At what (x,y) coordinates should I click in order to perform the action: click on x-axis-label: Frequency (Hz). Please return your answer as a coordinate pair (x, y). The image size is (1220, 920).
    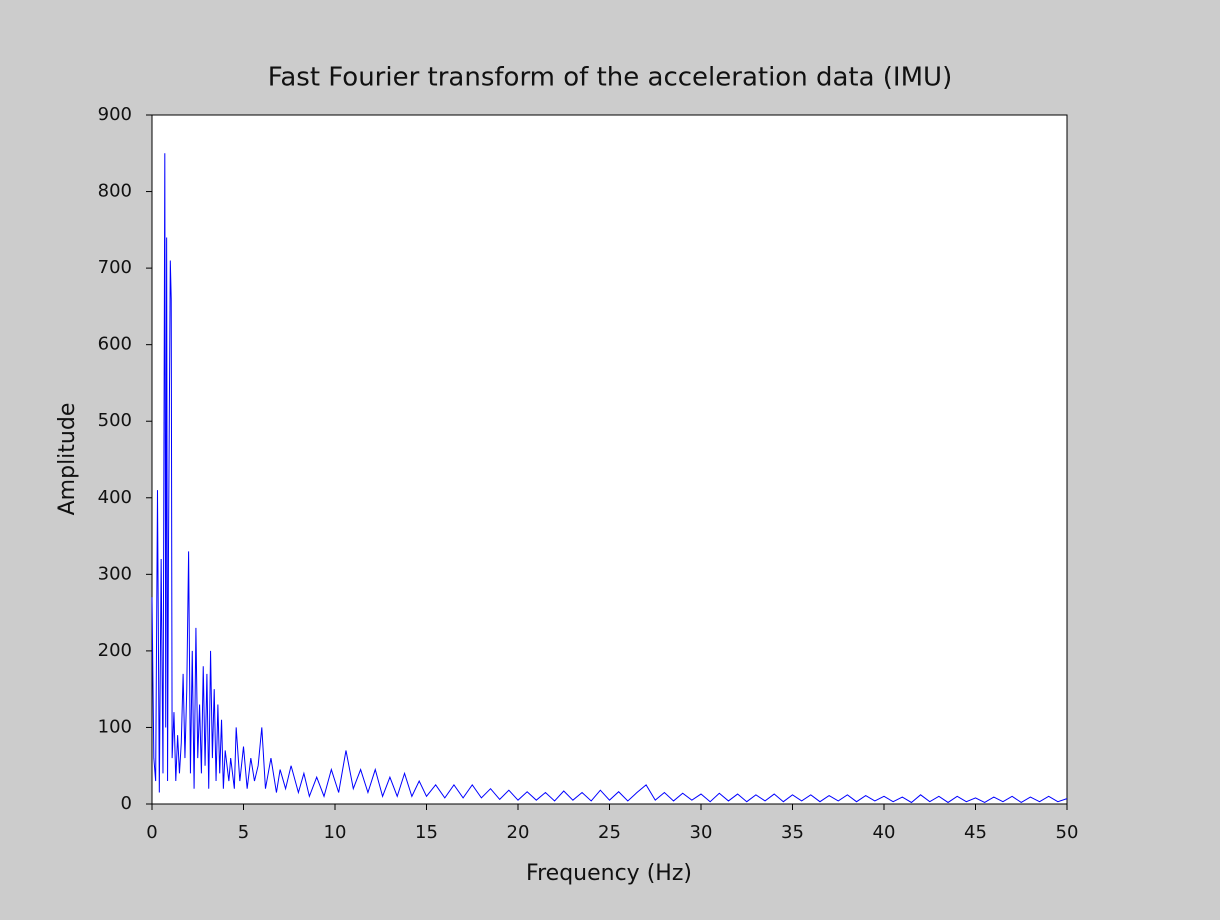
    Looking at the image, I should click on (609, 873).